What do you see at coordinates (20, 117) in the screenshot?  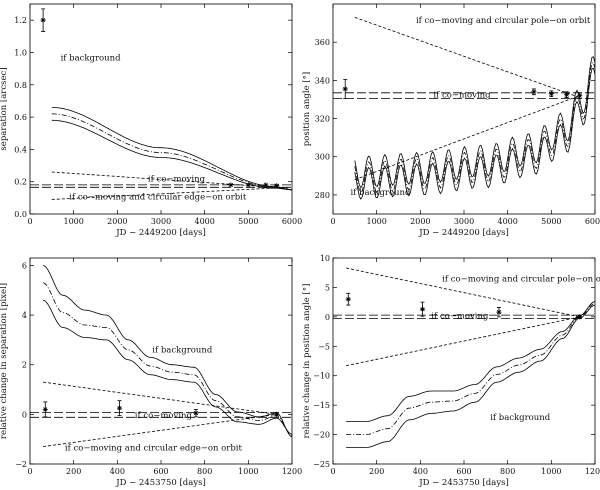 I see `y-tick-label: 0.6` at bounding box center [20, 117].